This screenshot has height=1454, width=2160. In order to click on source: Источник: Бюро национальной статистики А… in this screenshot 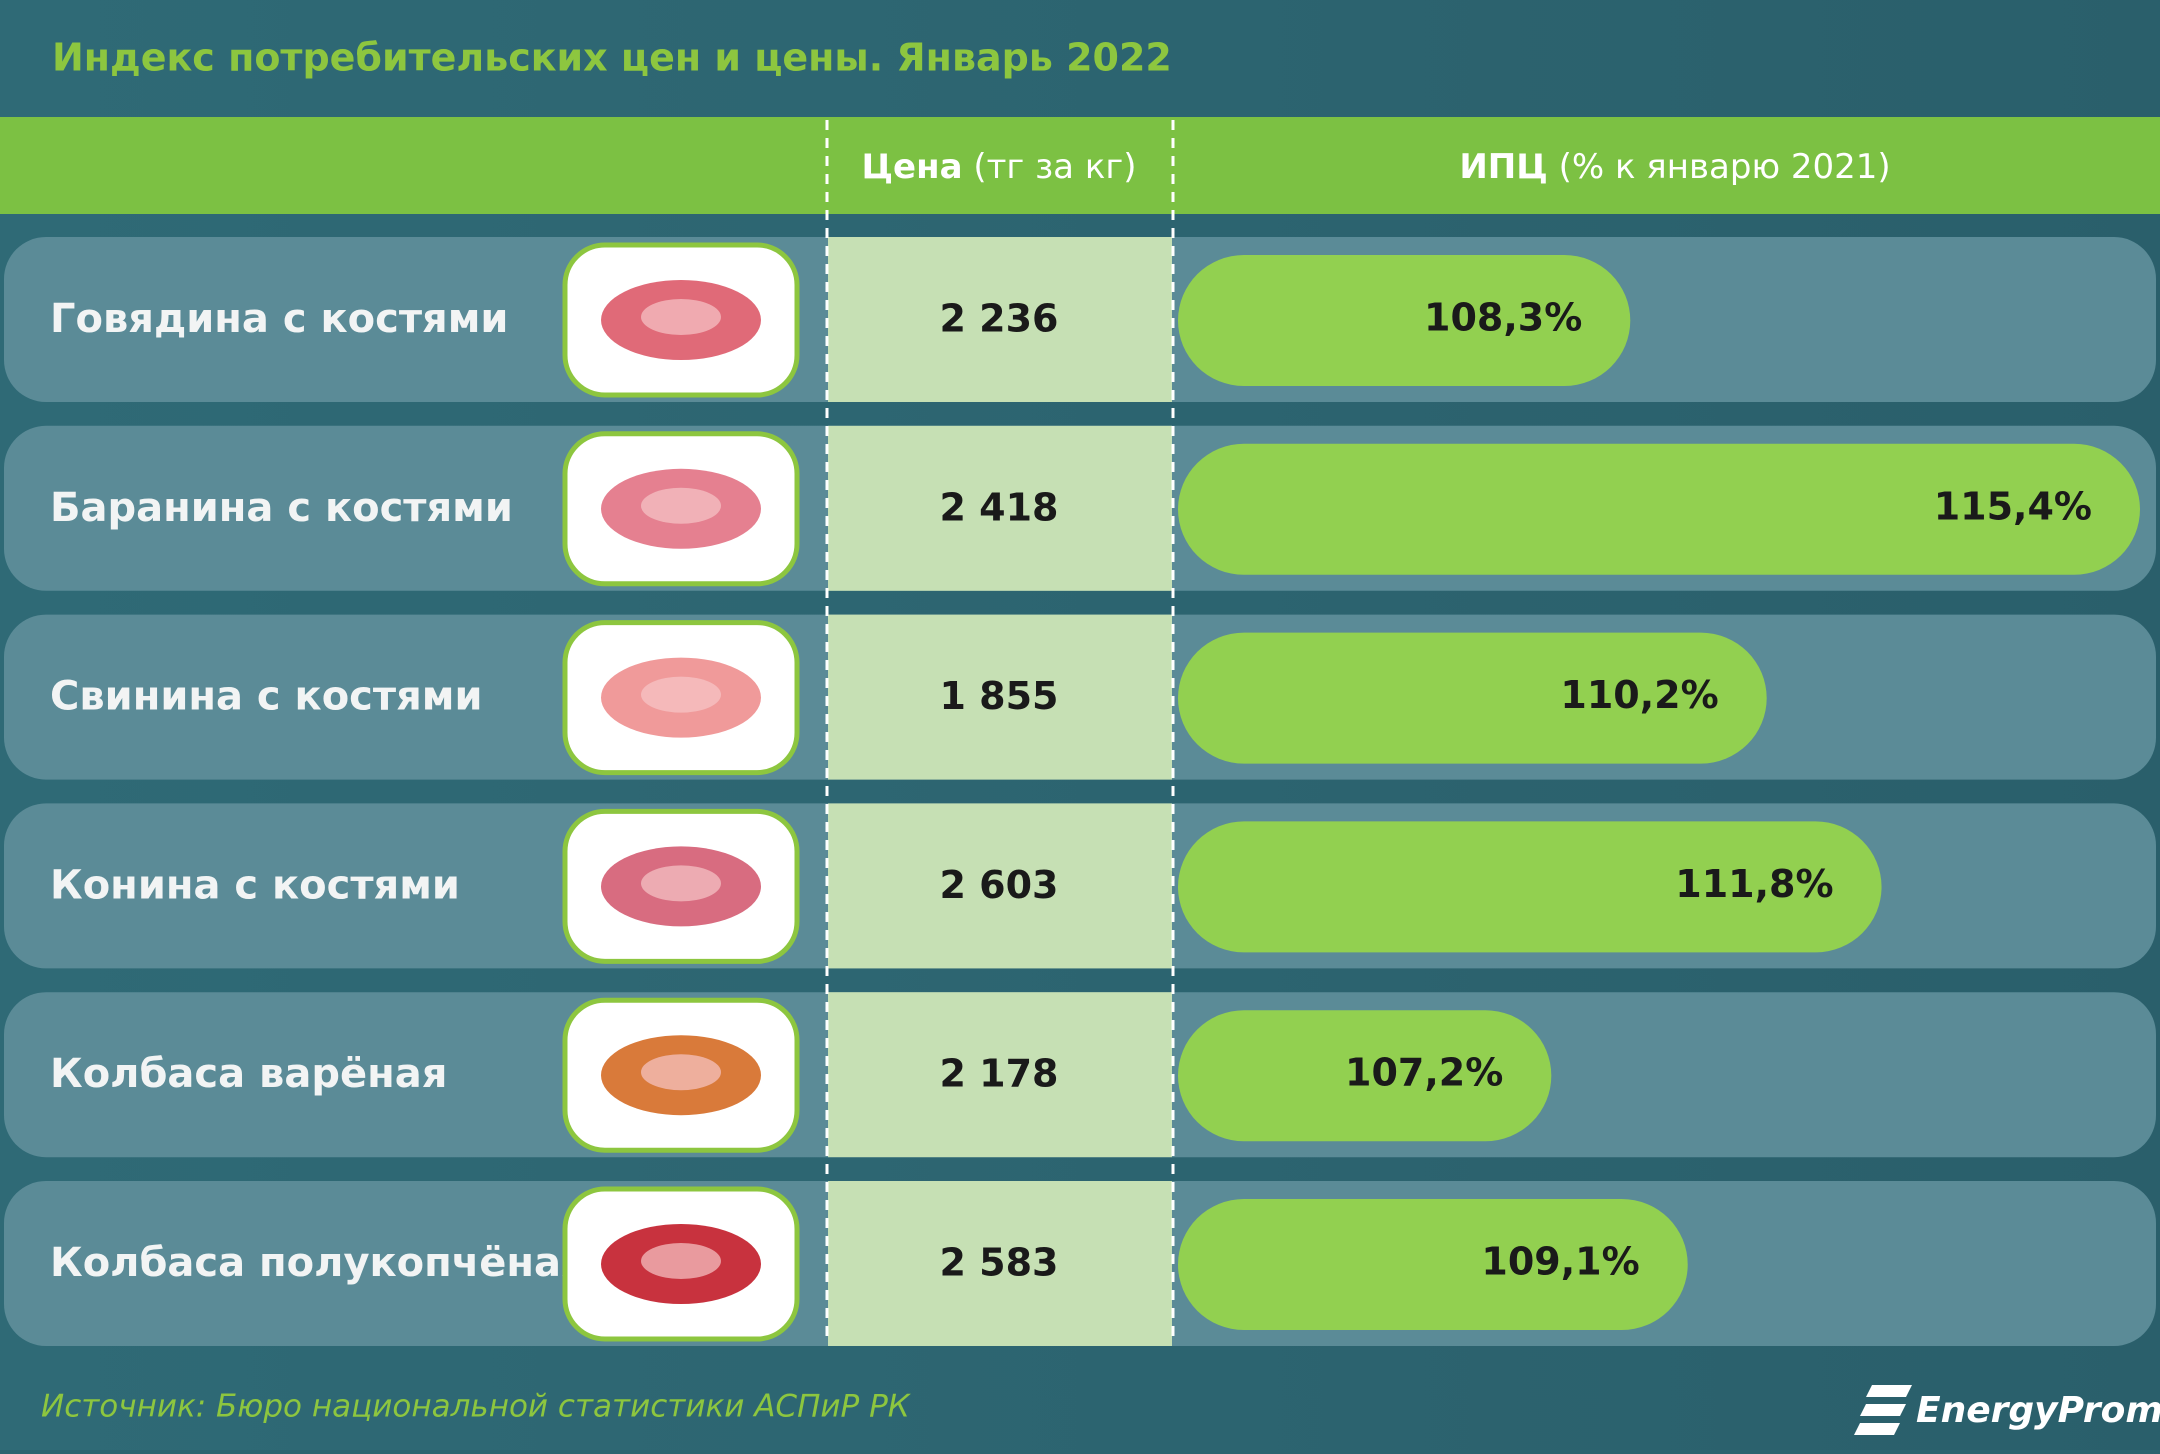, I will do `click(476, 1407)`.